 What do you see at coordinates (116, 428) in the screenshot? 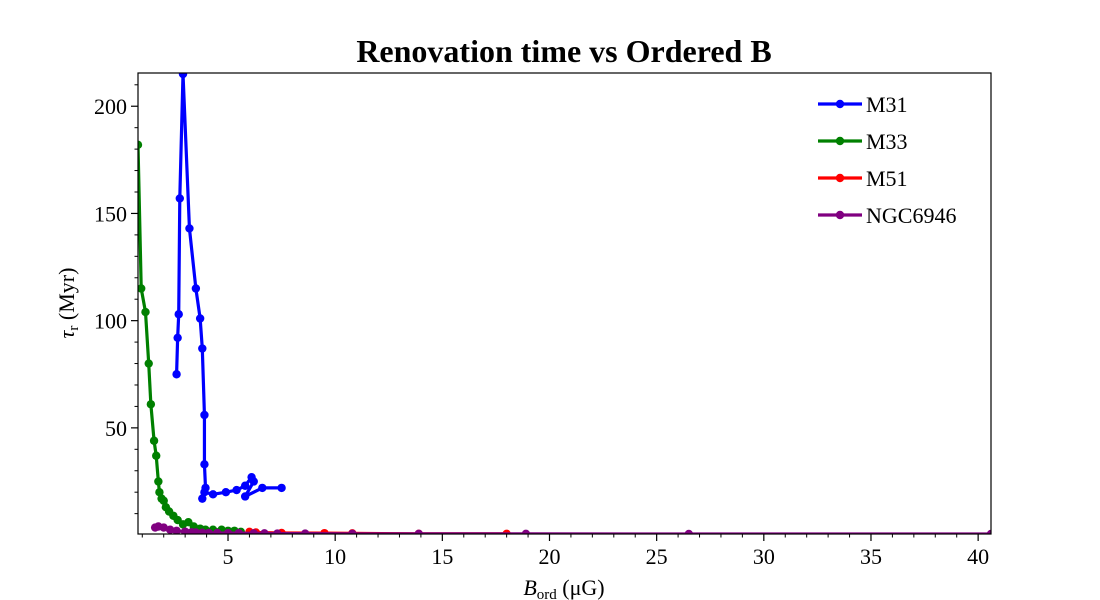
I see `y-tick-label: 50` at bounding box center [116, 428].